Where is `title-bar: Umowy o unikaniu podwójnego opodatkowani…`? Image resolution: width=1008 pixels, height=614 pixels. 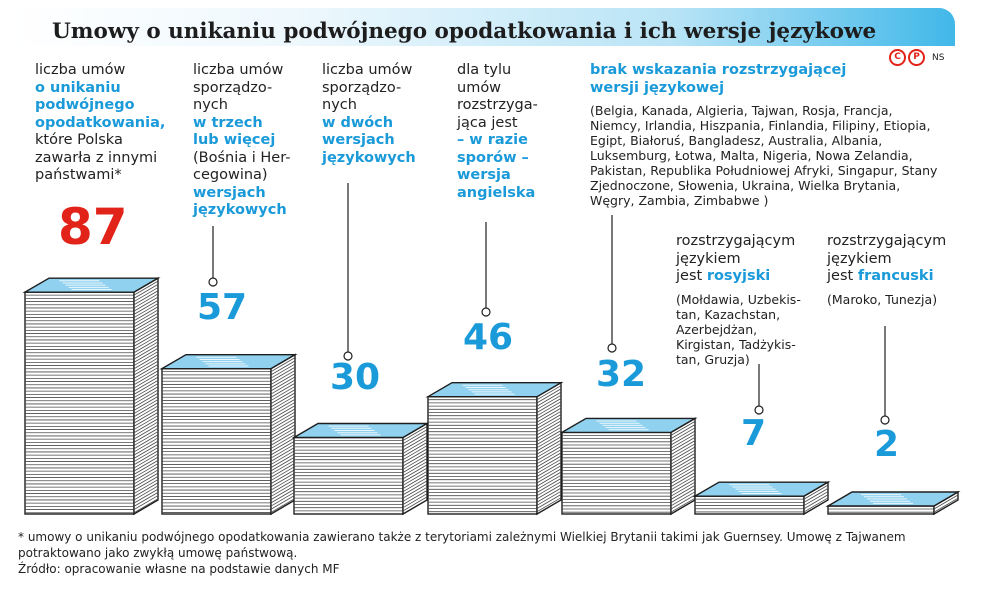 title-bar: Umowy o unikaniu podwójnego opodatkowani… is located at coordinates (483, 27).